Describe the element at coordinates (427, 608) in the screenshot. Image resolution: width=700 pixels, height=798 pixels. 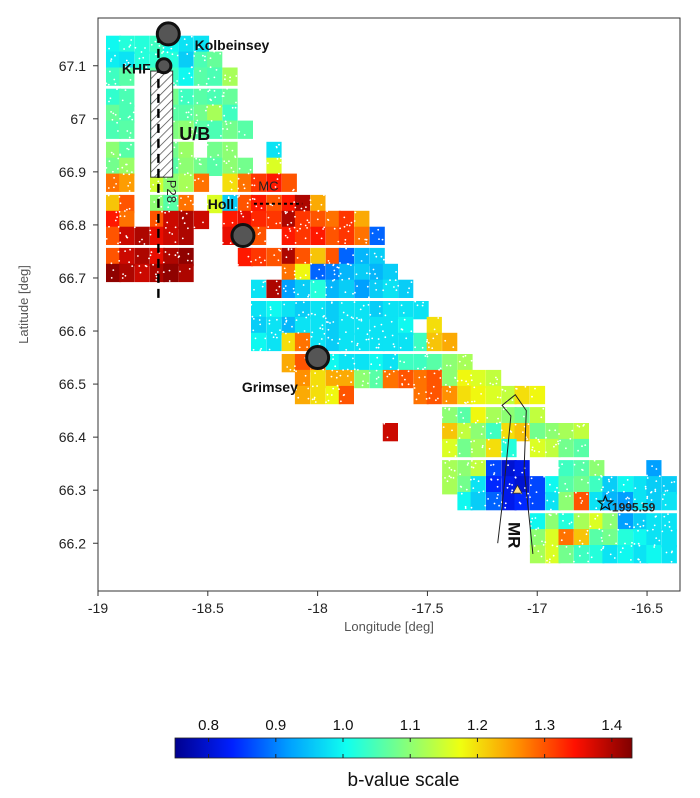
I see `x-tick-label: -17.5` at that location.